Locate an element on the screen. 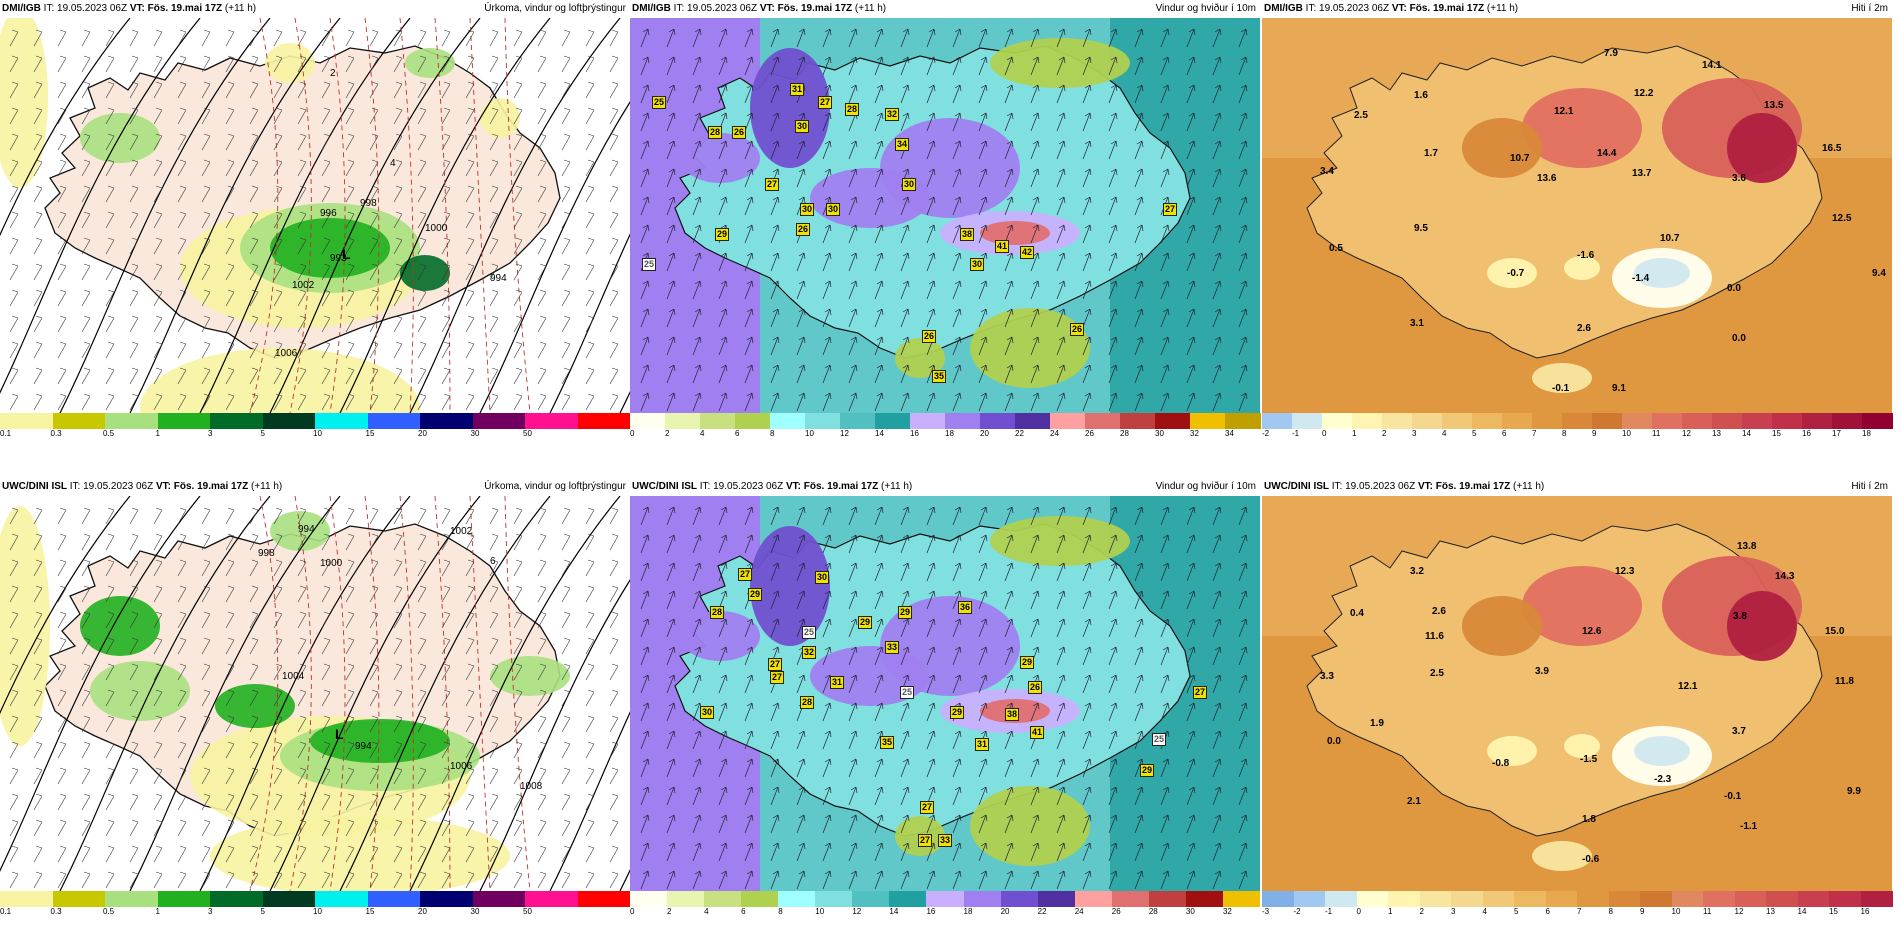 Image resolution: width=1900 pixels, height=950 pixels. colorbar-tick-label: 13 is located at coordinates (1770, 911).